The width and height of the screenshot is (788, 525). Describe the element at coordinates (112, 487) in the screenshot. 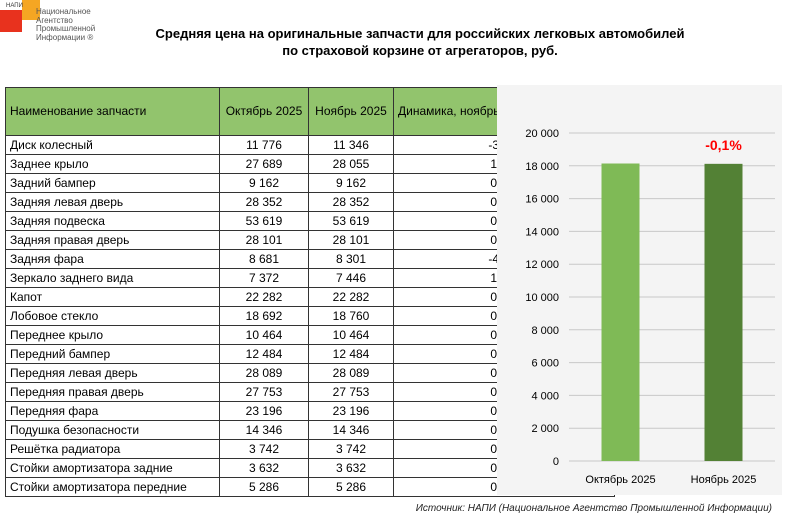

I see `part-name: Стойки амортизатора передние` at that location.